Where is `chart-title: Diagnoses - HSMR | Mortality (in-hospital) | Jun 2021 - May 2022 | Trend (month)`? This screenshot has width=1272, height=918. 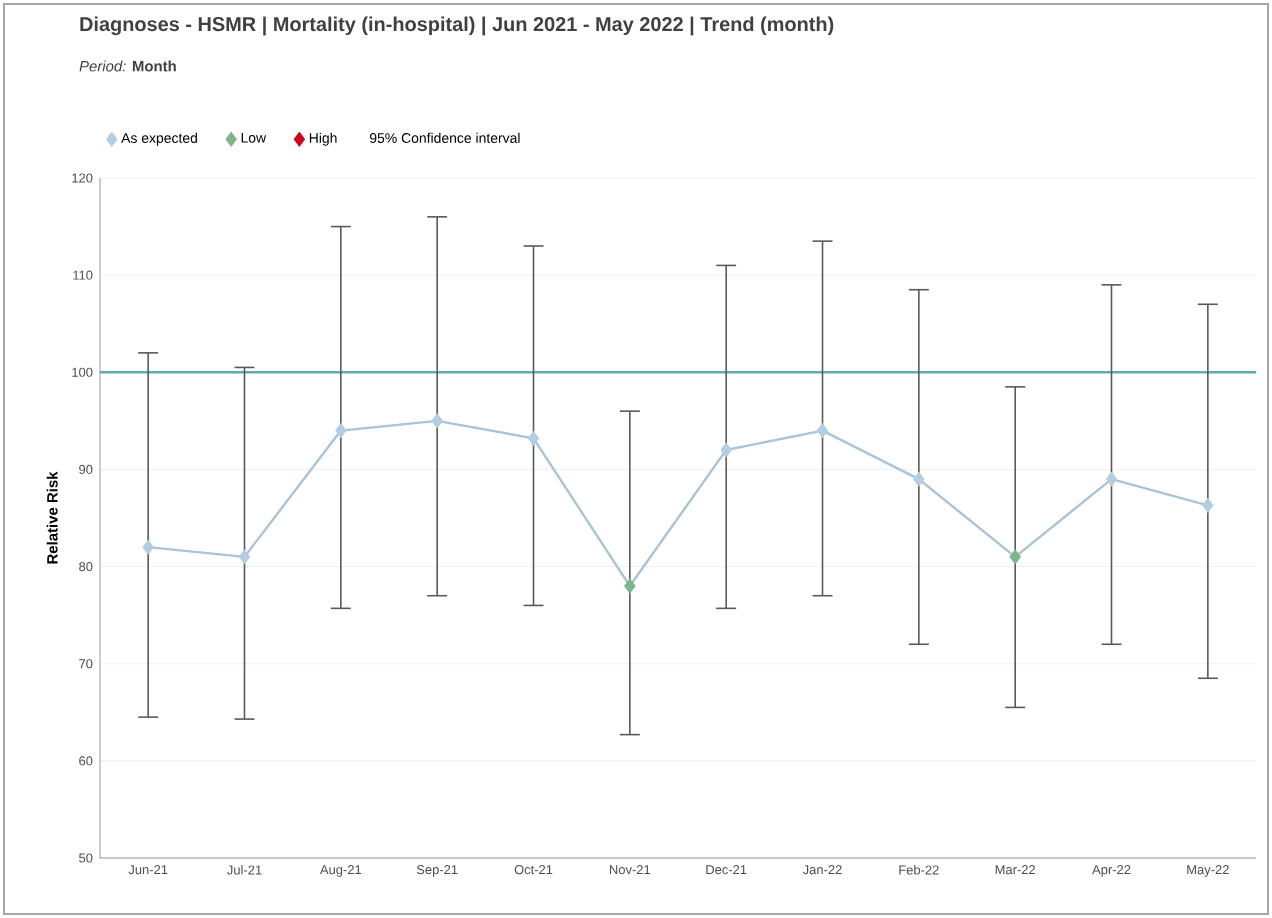 chart-title: Diagnoses - HSMR | Mortality (in-hospital) | Jun 2021 - May 2022 | Trend (month) is located at coordinates (457, 26).